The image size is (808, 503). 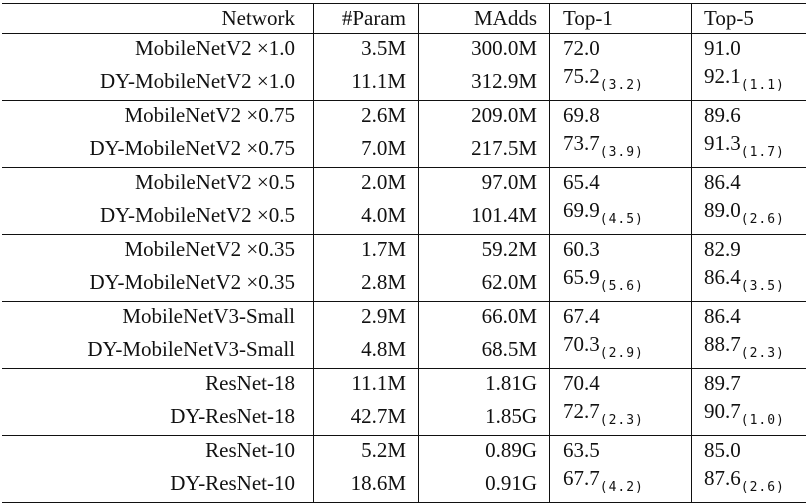 I want to click on cell-madds: 1.85G, so click(x=484, y=416).